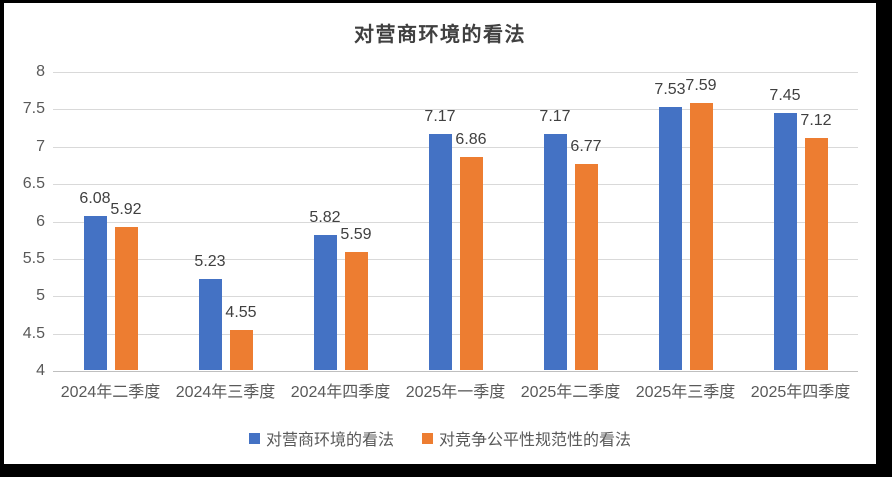  I want to click on x-category-label: 2024年三季度, so click(225, 392).